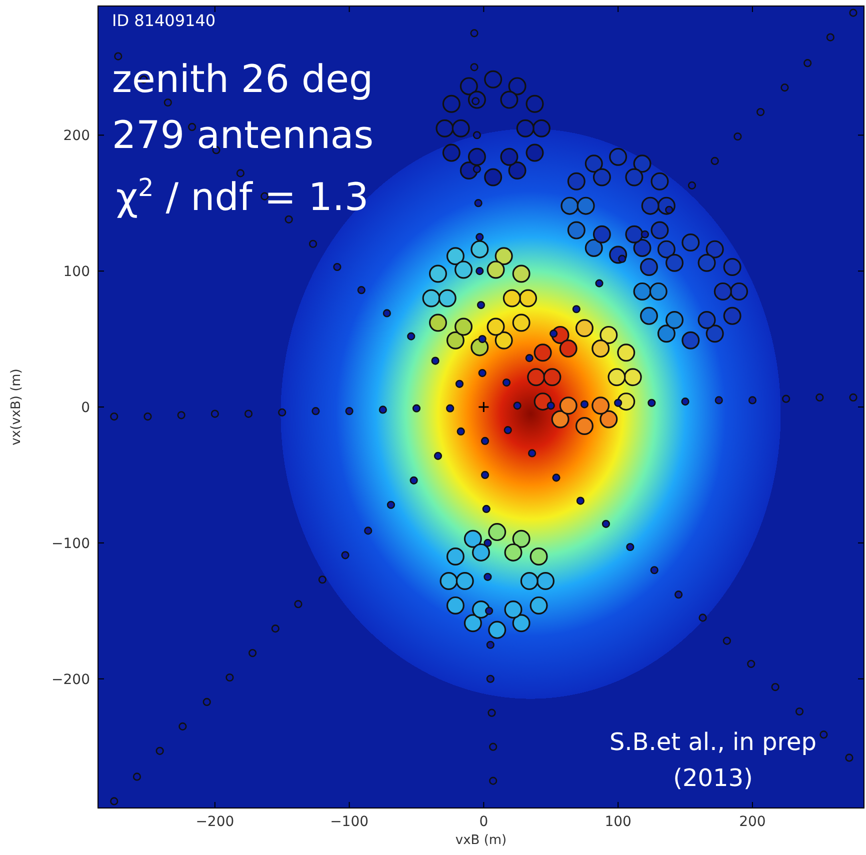  Describe the element at coordinates (483, 822) in the screenshot. I see `x-tick-label: 0` at that location.